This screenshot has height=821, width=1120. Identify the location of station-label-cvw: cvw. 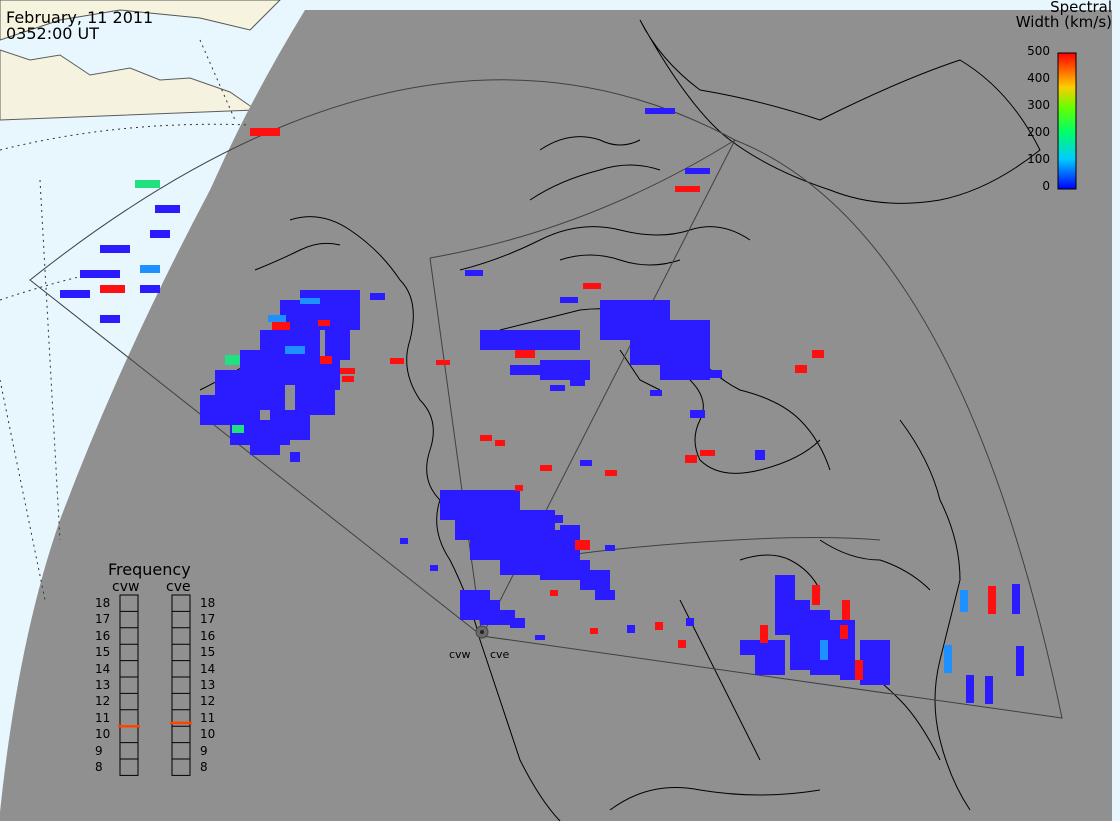
(460, 654).